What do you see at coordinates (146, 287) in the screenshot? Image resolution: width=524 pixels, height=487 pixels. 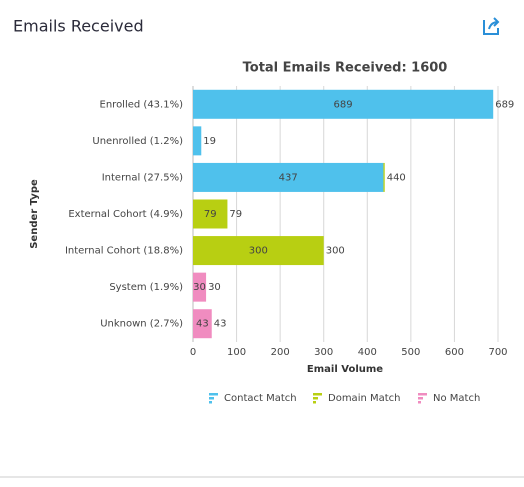 I see `y-tick-label: System (1.9%)` at bounding box center [146, 287].